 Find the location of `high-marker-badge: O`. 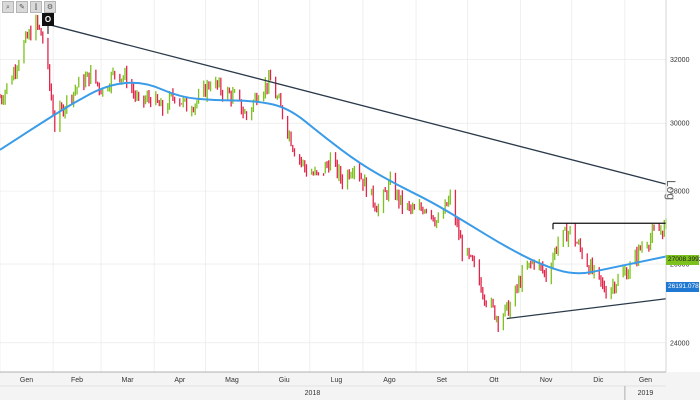

high-marker-badge: O is located at coordinates (48, 19).